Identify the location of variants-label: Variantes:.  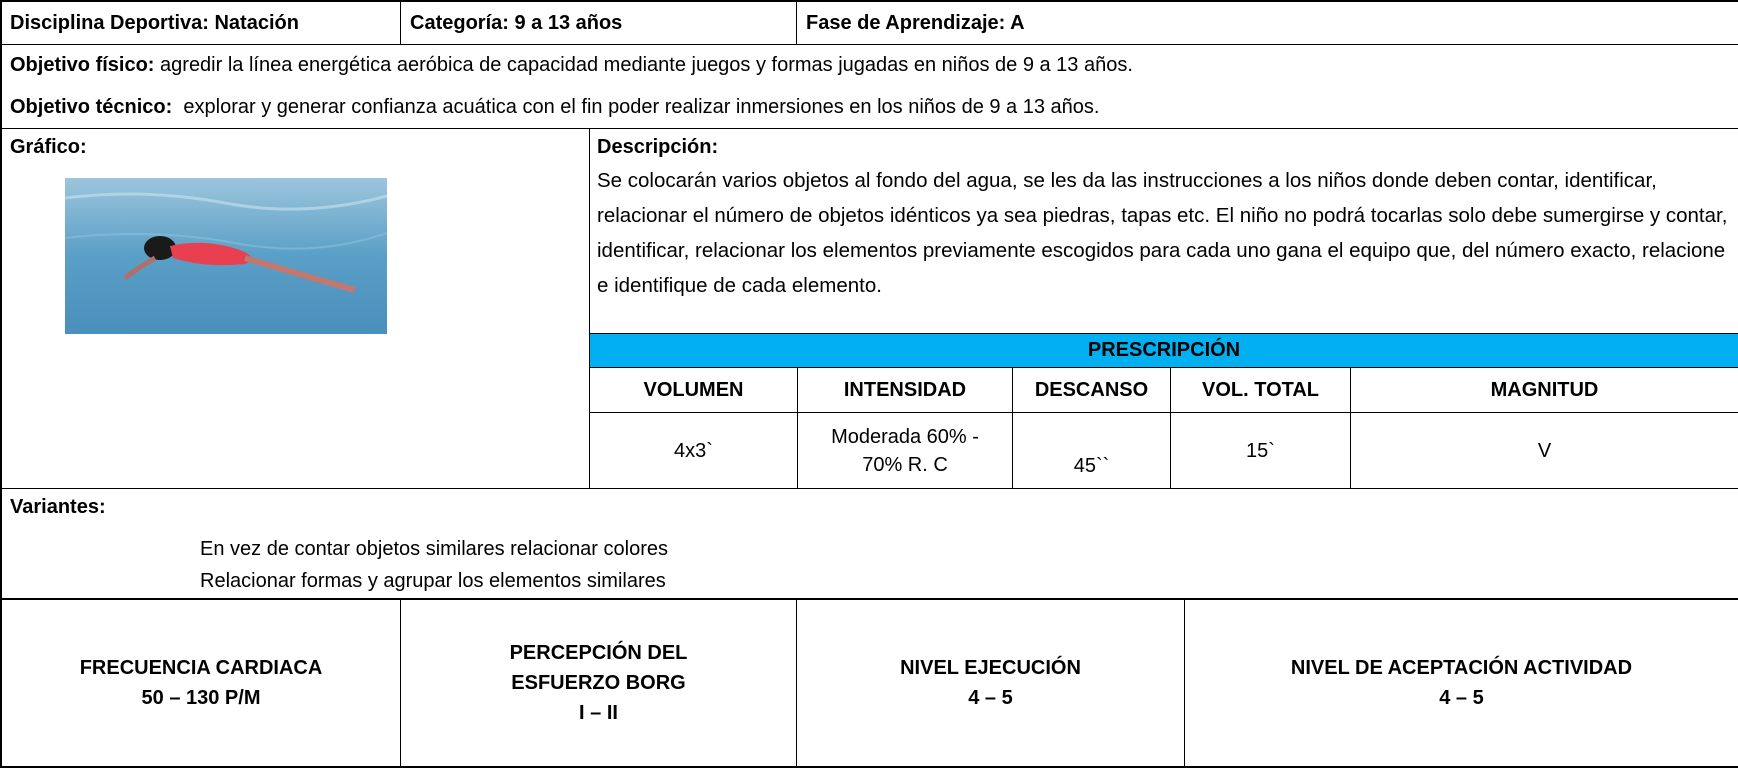
(58, 507).